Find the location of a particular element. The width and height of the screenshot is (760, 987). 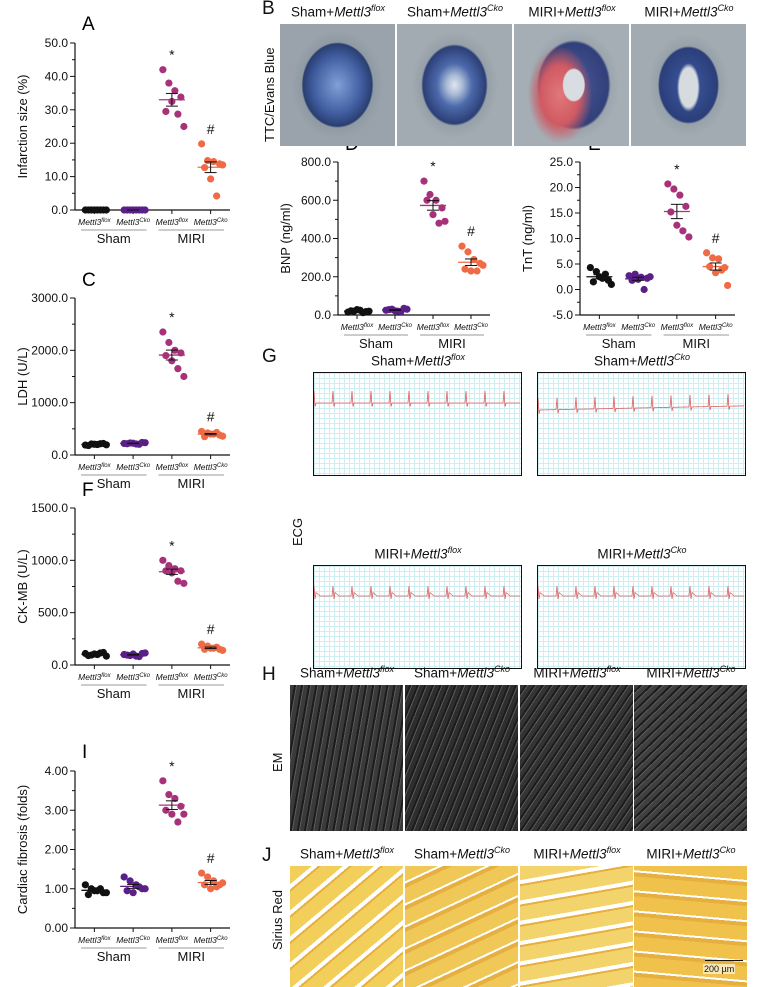

y-tick-label: 4.00 is located at coordinates (57, 771).